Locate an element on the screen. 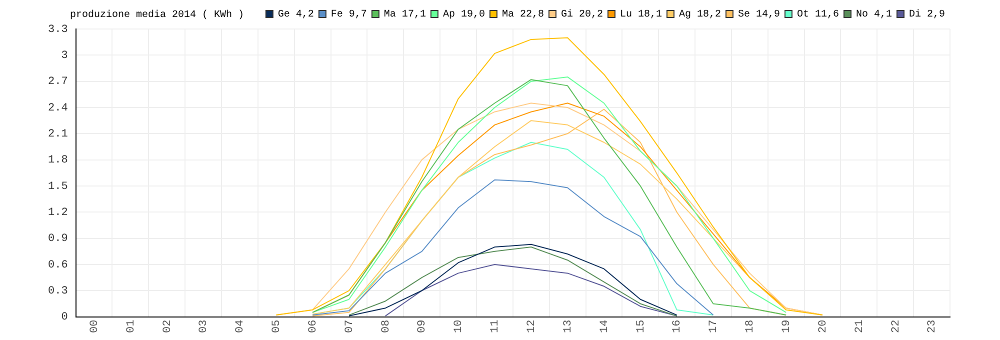 The height and width of the screenshot is (340, 1000). legend-label: Fe 9,7 is located at coordinates (348, 15).